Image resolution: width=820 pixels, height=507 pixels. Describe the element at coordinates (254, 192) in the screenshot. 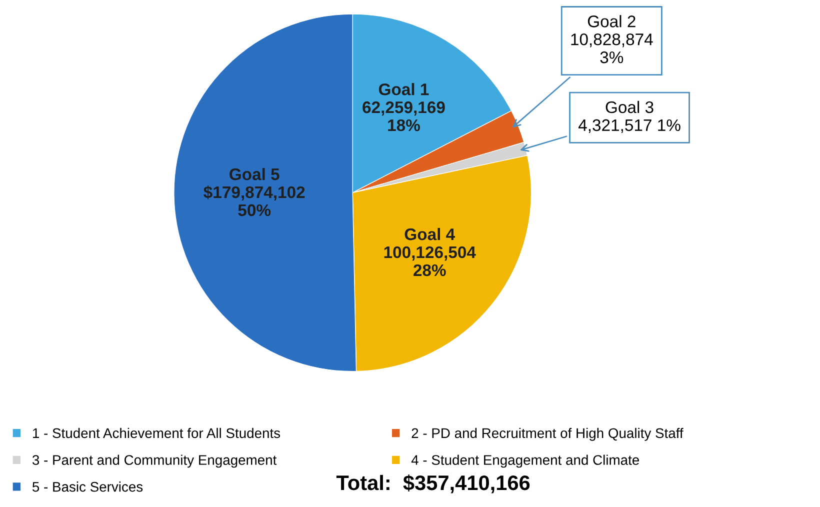

I see `data-label: Goal 5 $179,874,102 50%` at that location.